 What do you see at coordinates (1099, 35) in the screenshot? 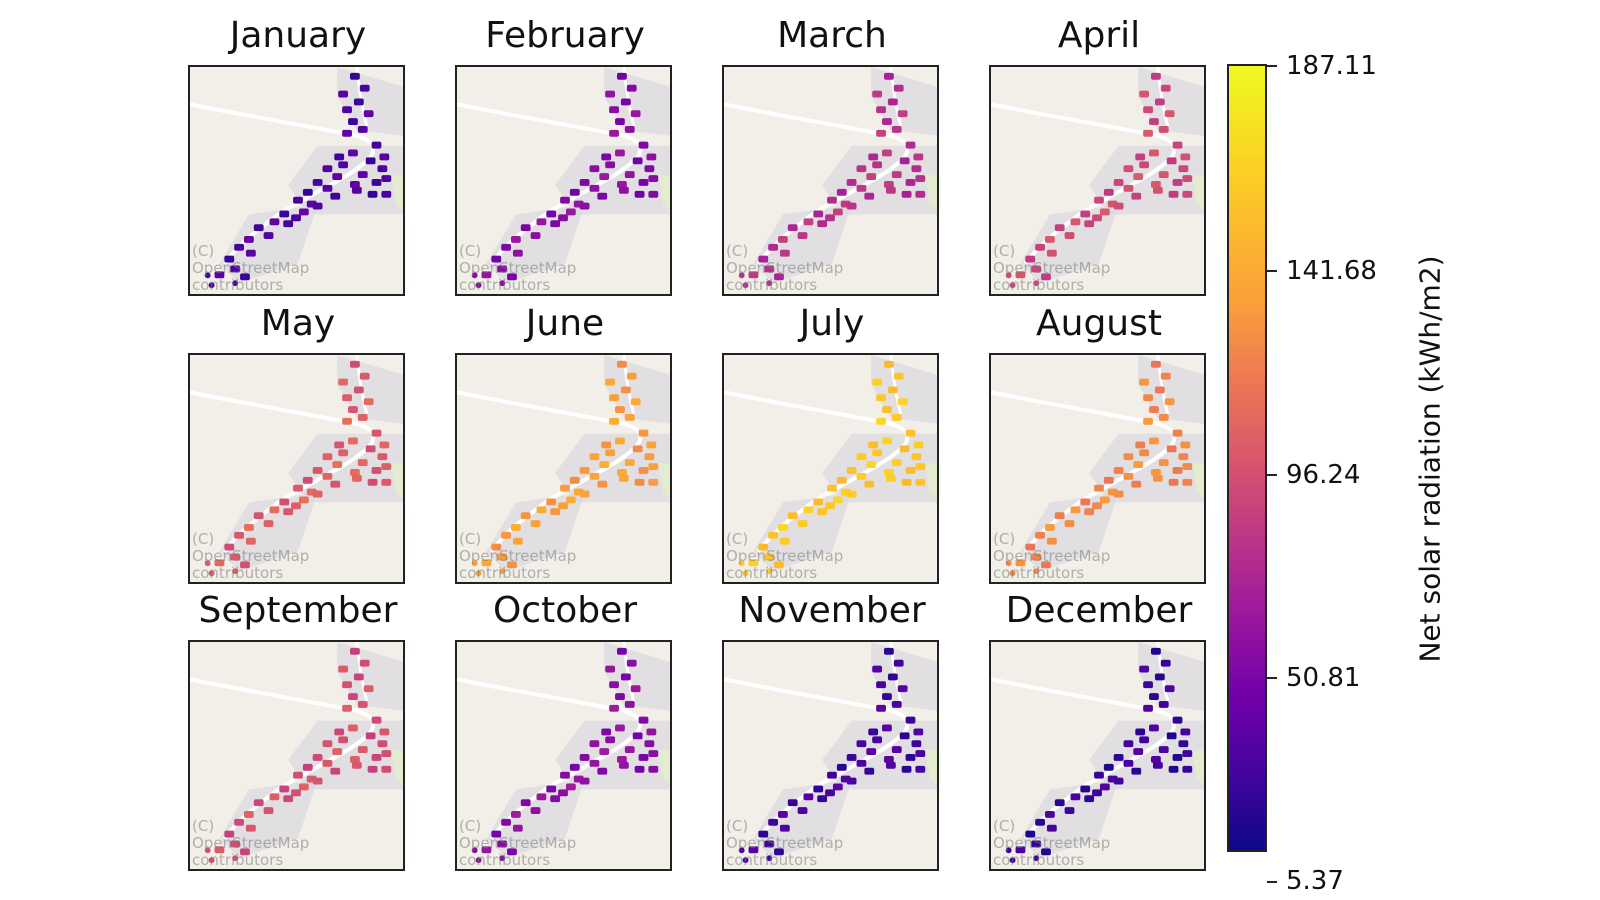
I see `panel-title-april: April` at bounding box center [1099, 35].